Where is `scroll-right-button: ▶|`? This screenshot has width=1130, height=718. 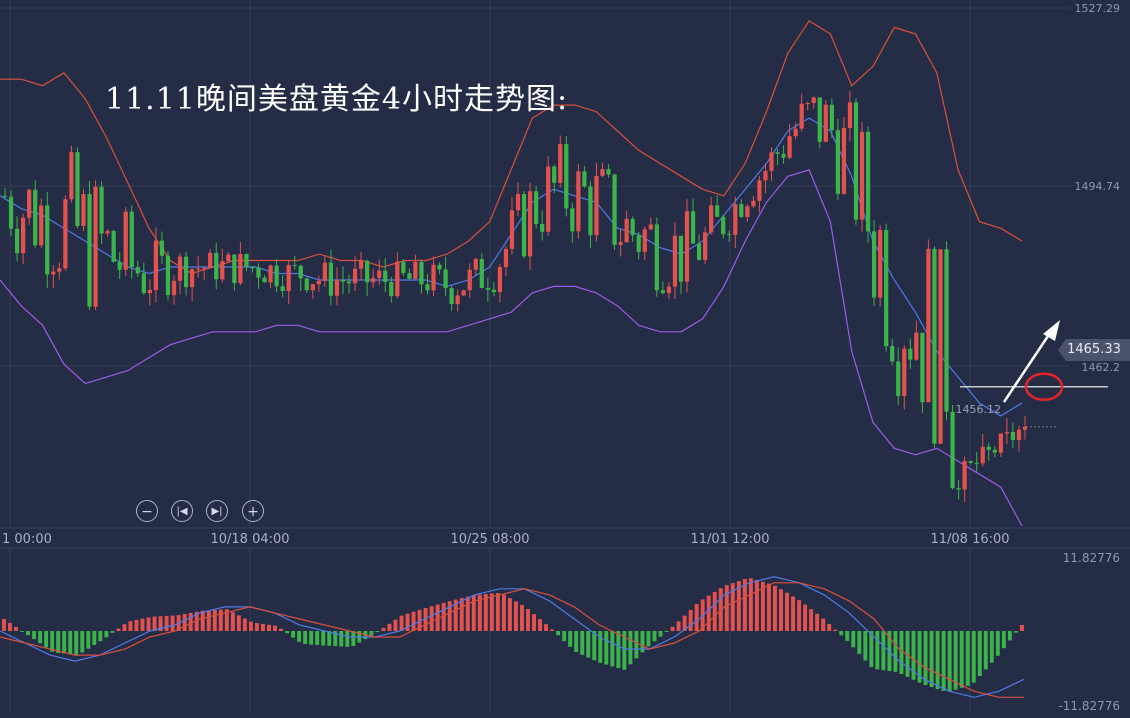 scroll-right-button: ▶| is located at coordinates (217, 511).